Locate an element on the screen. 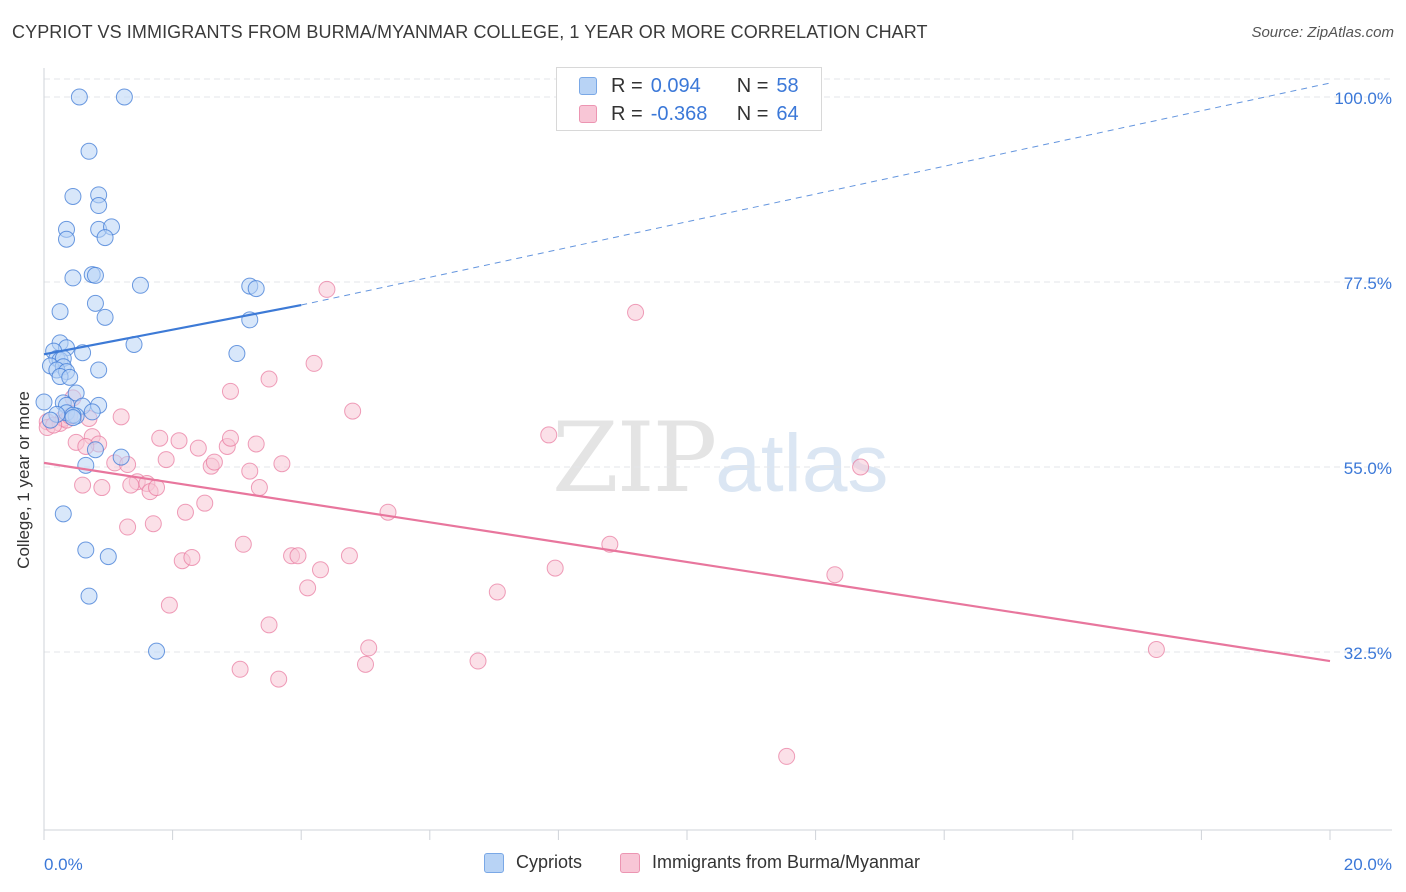  y-axis-label: College, 1 year or more is located at coordinates (23, 480).